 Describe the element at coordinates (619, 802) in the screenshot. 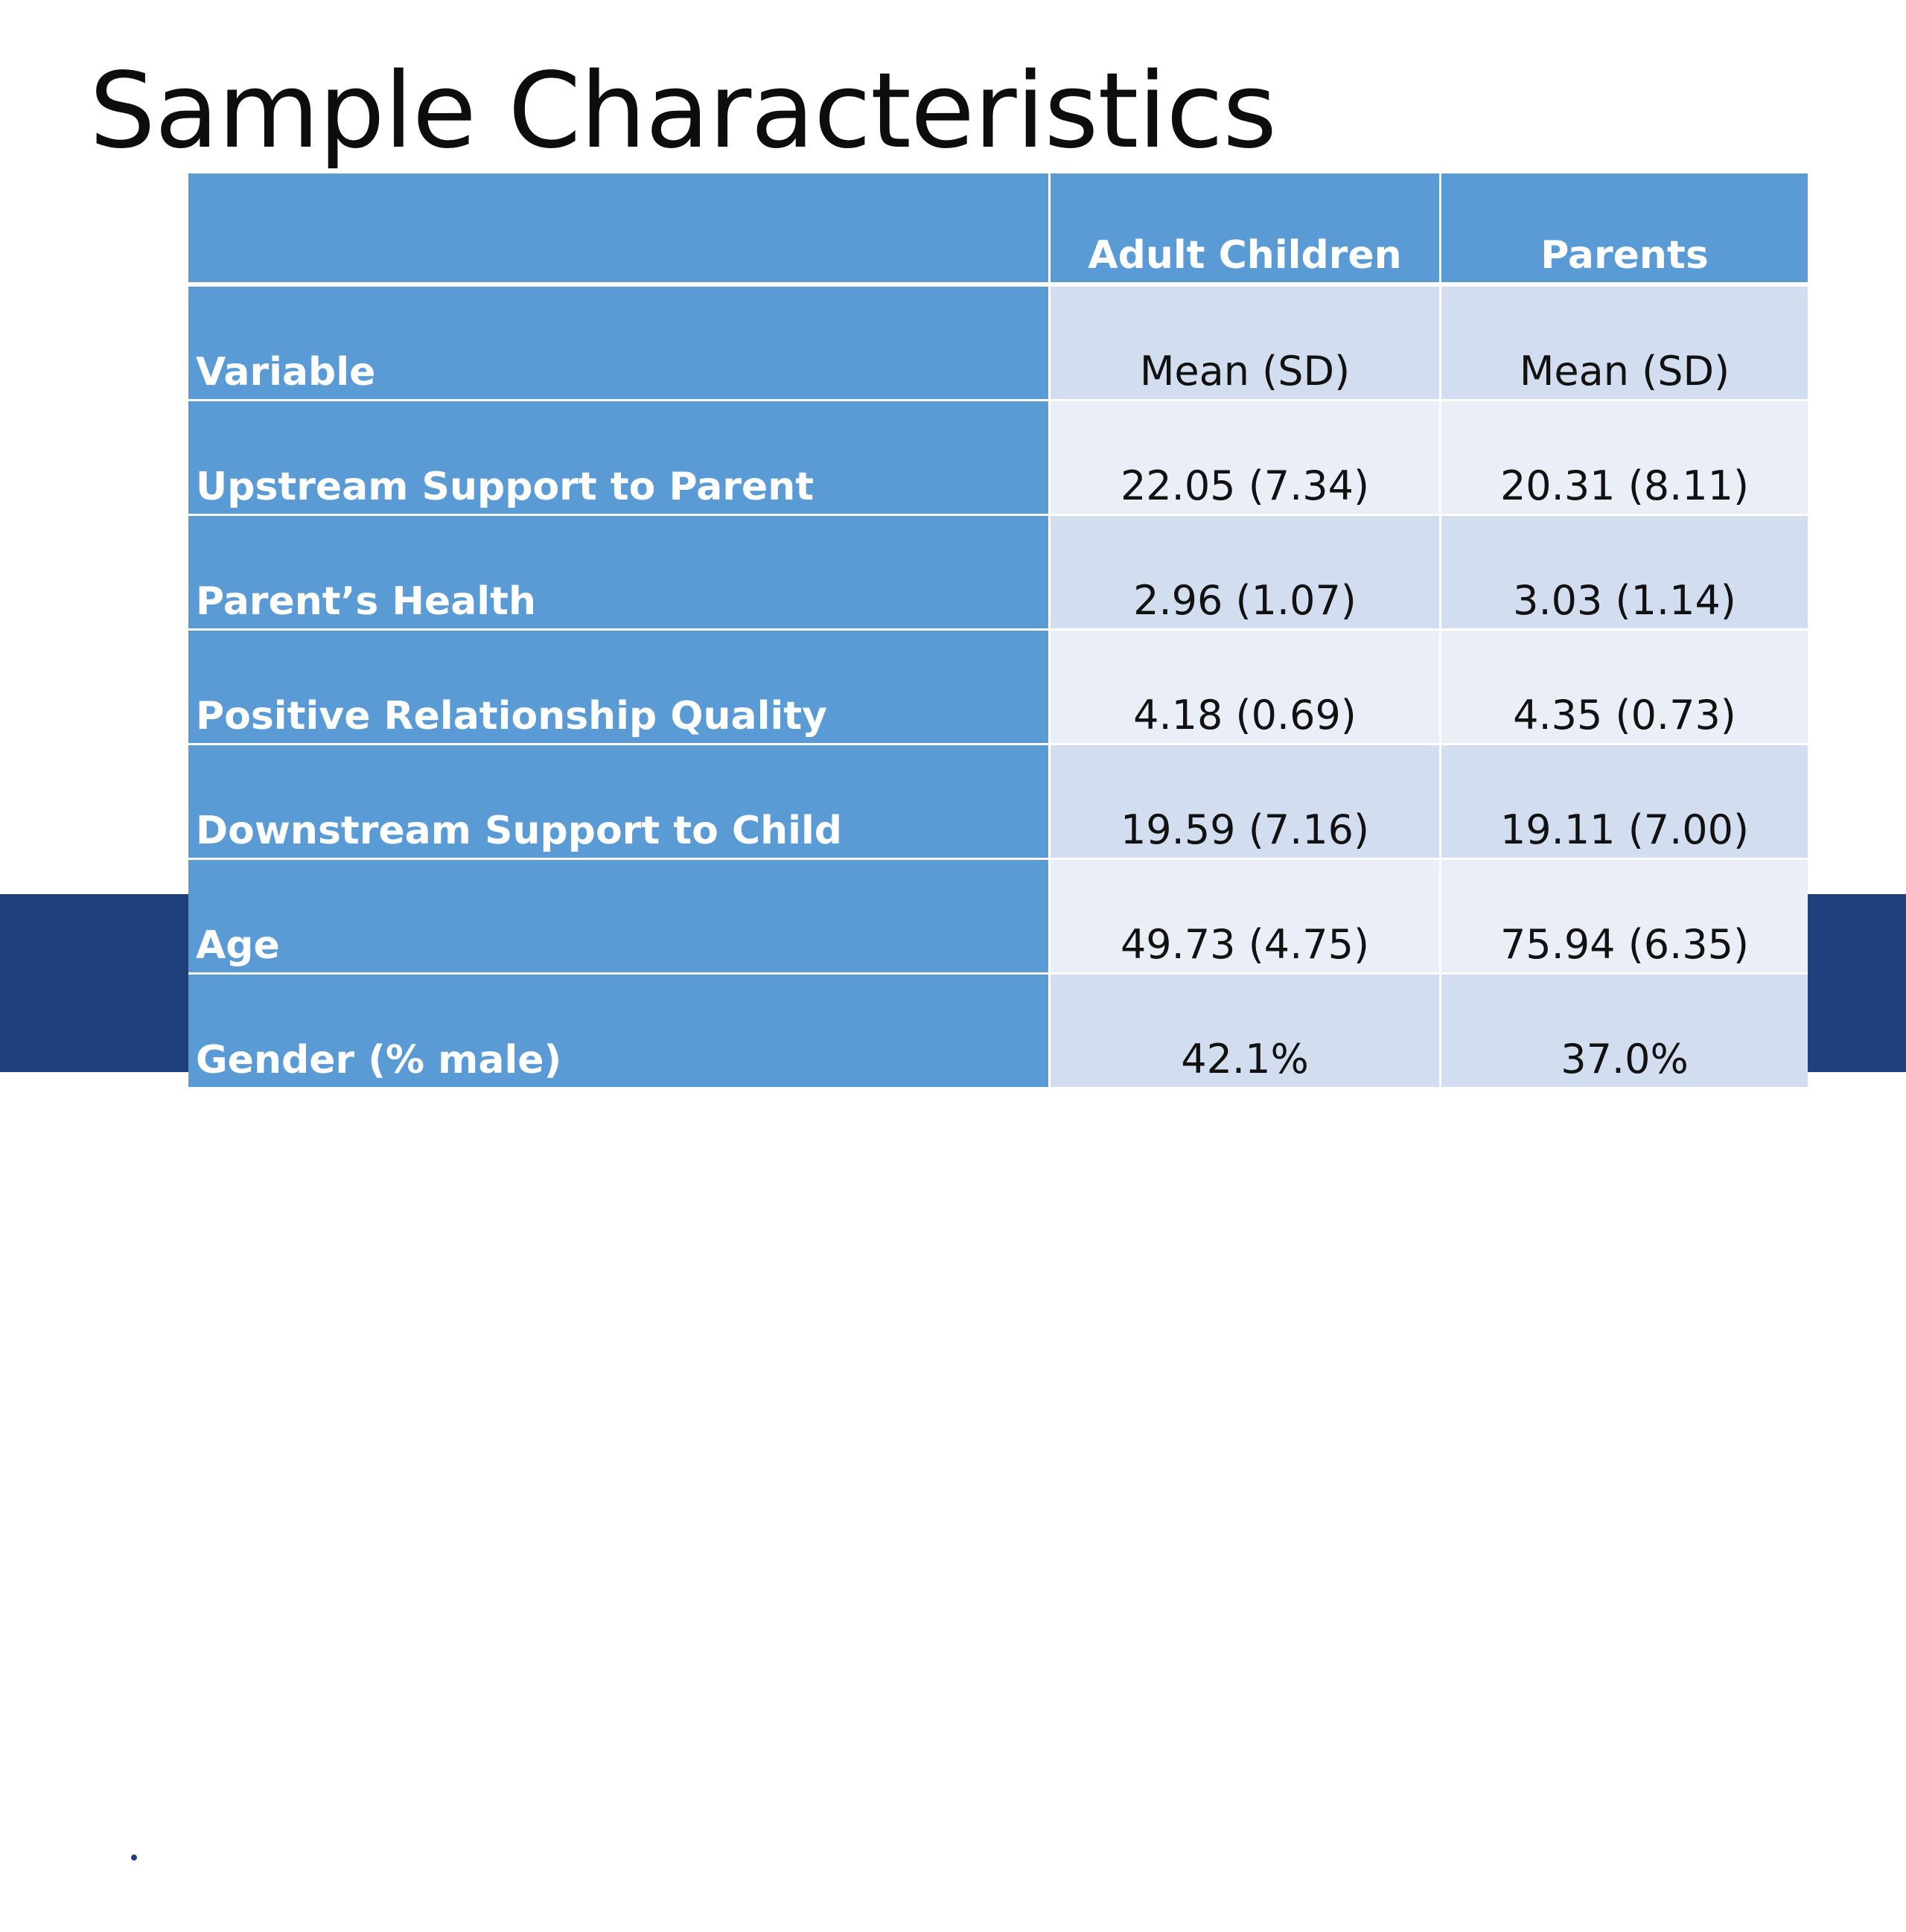

I see `row-label: Downstream Support to Child` at that location.